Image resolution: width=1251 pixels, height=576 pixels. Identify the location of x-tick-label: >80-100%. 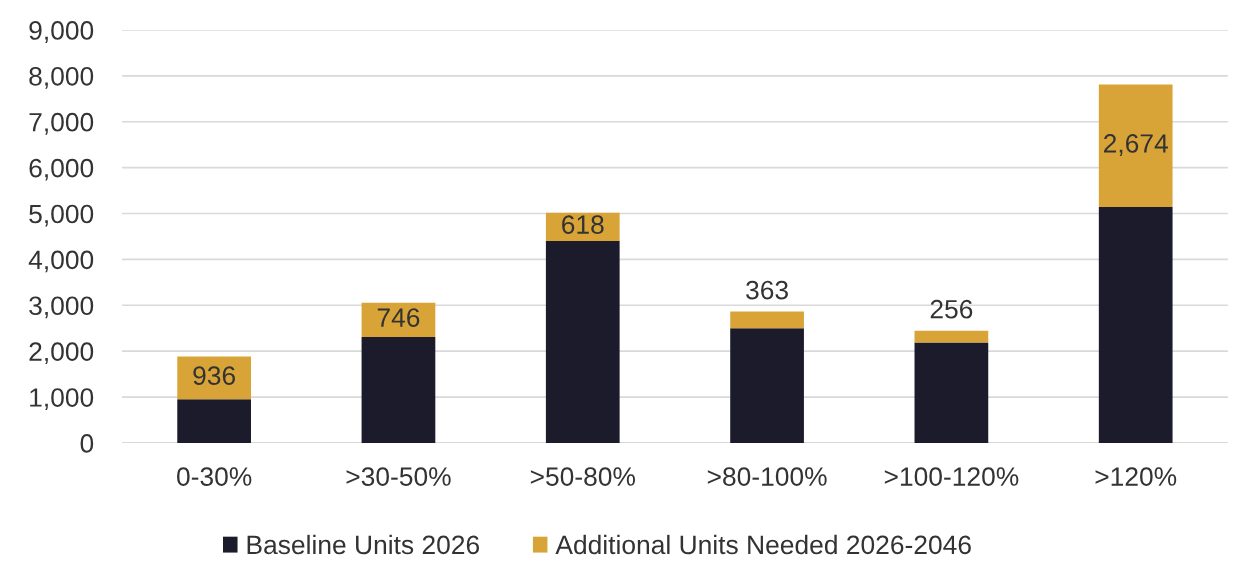
(767, 476).